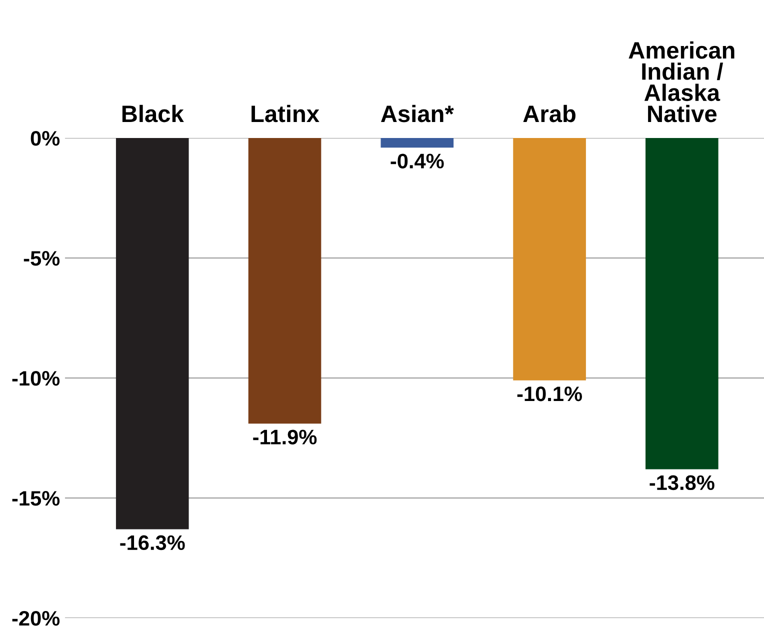  I want to click on data-label: -16.3%, so click(152, 542).